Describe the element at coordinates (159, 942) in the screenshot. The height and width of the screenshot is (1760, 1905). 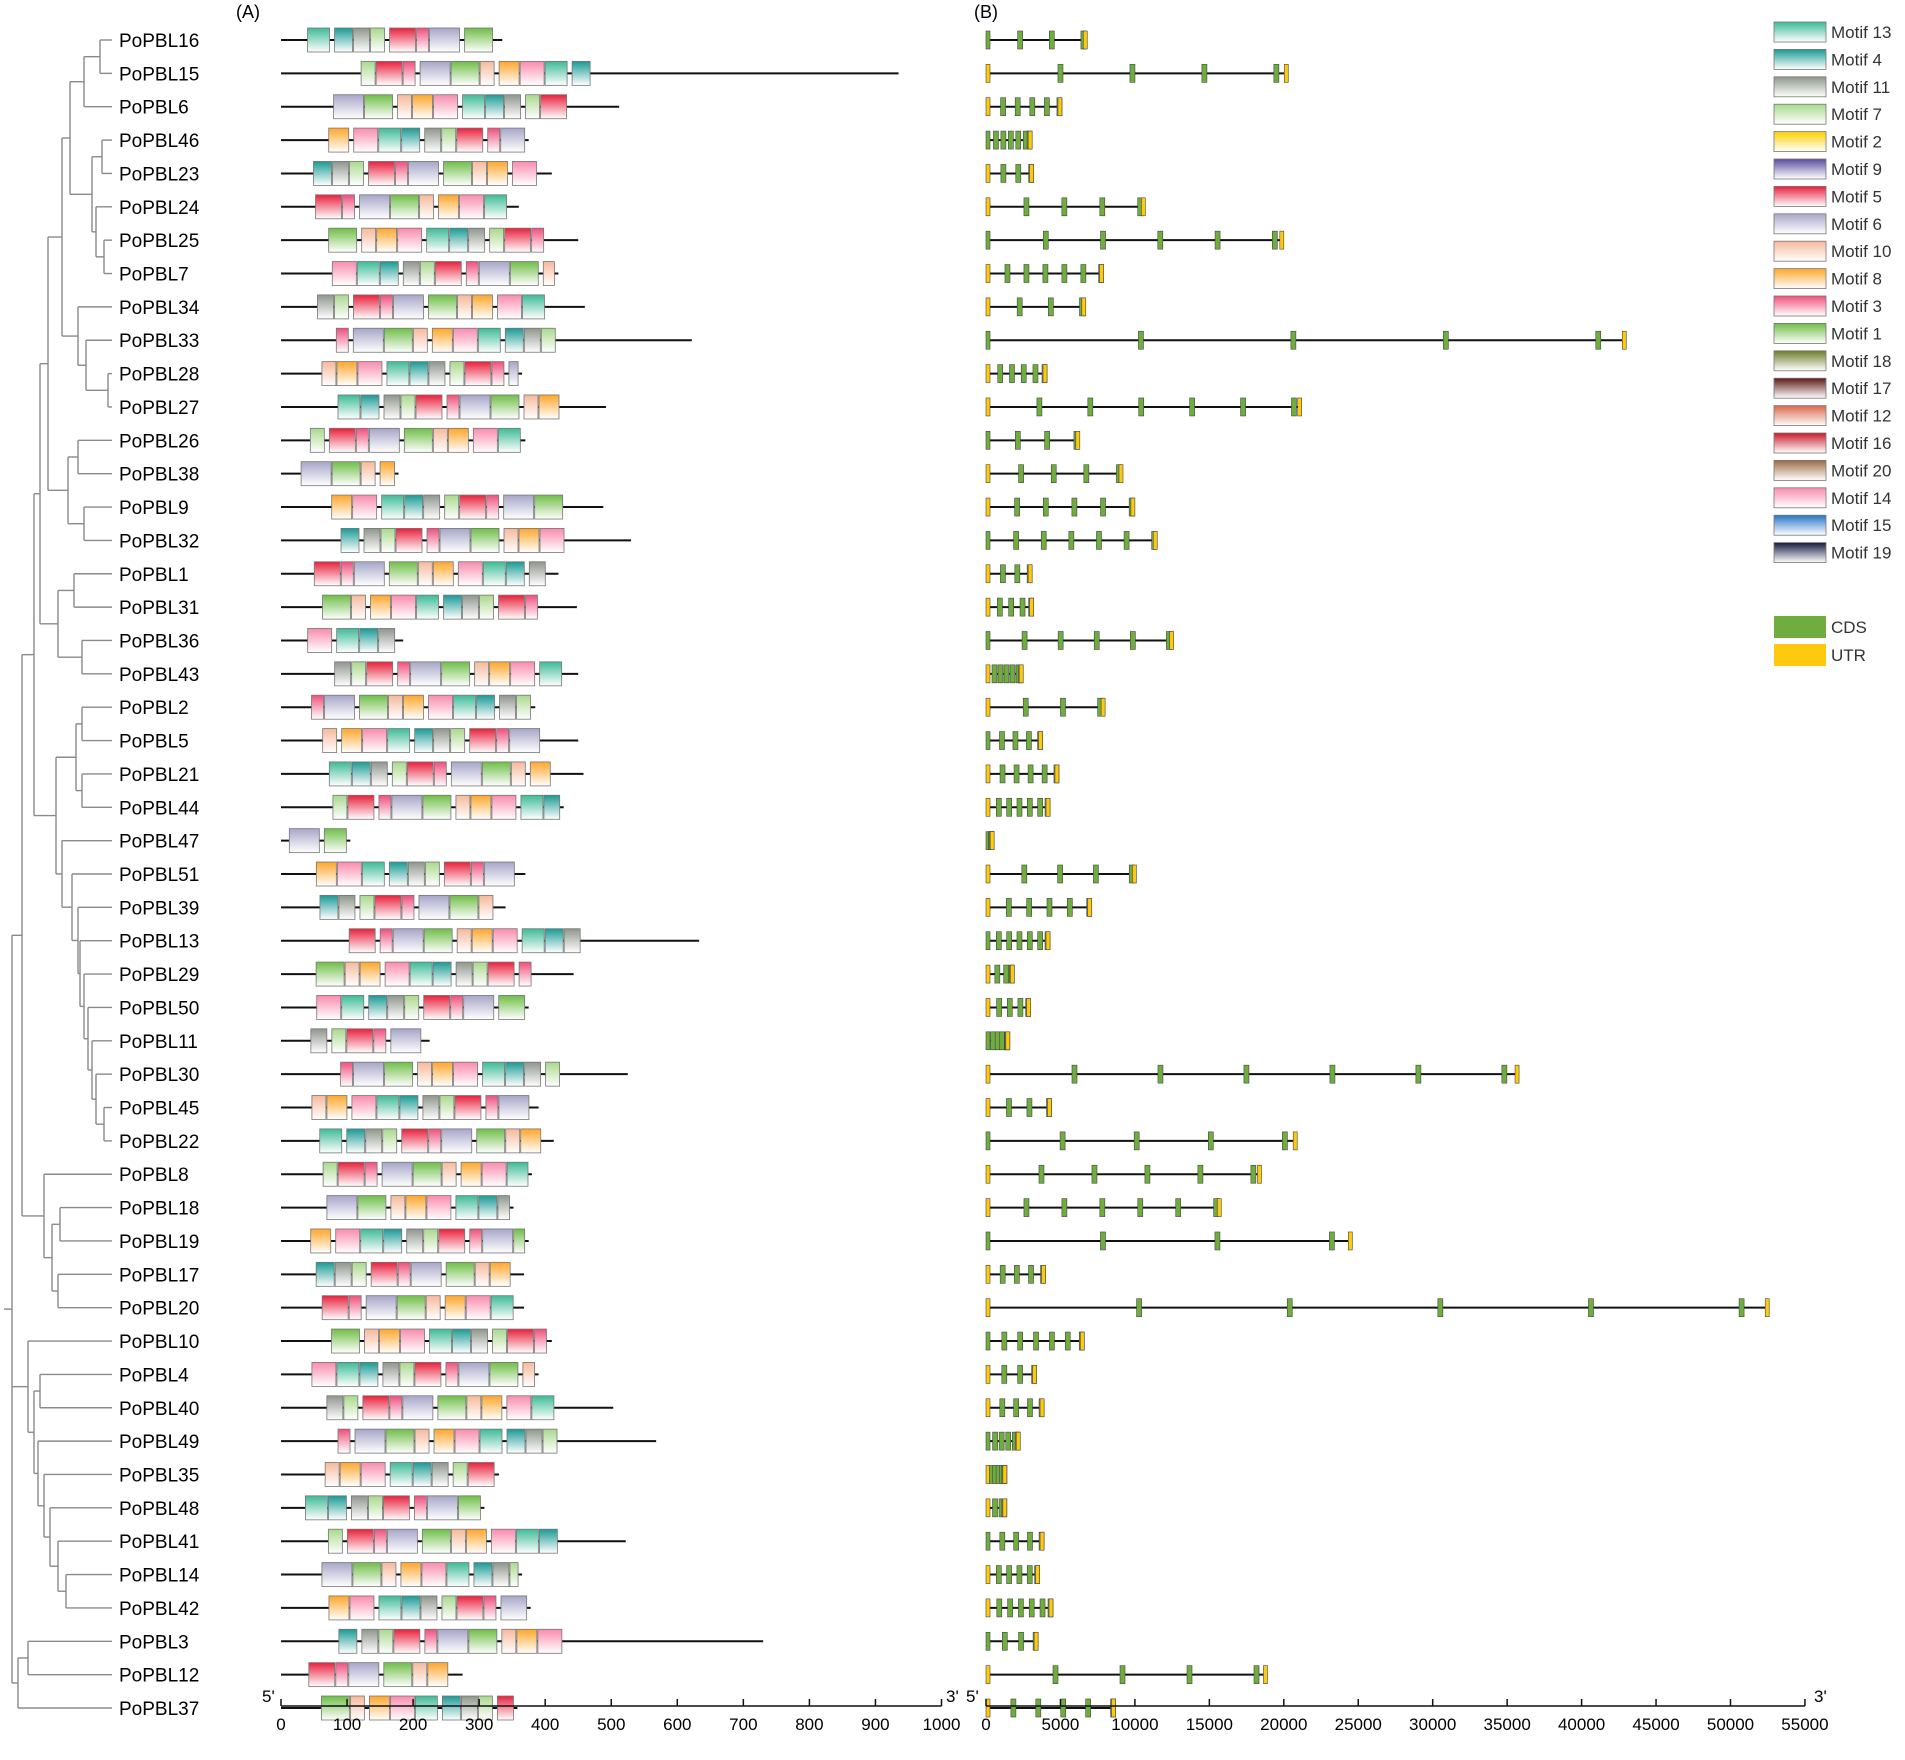
I see `gene-label: PoPBL13` at that location.